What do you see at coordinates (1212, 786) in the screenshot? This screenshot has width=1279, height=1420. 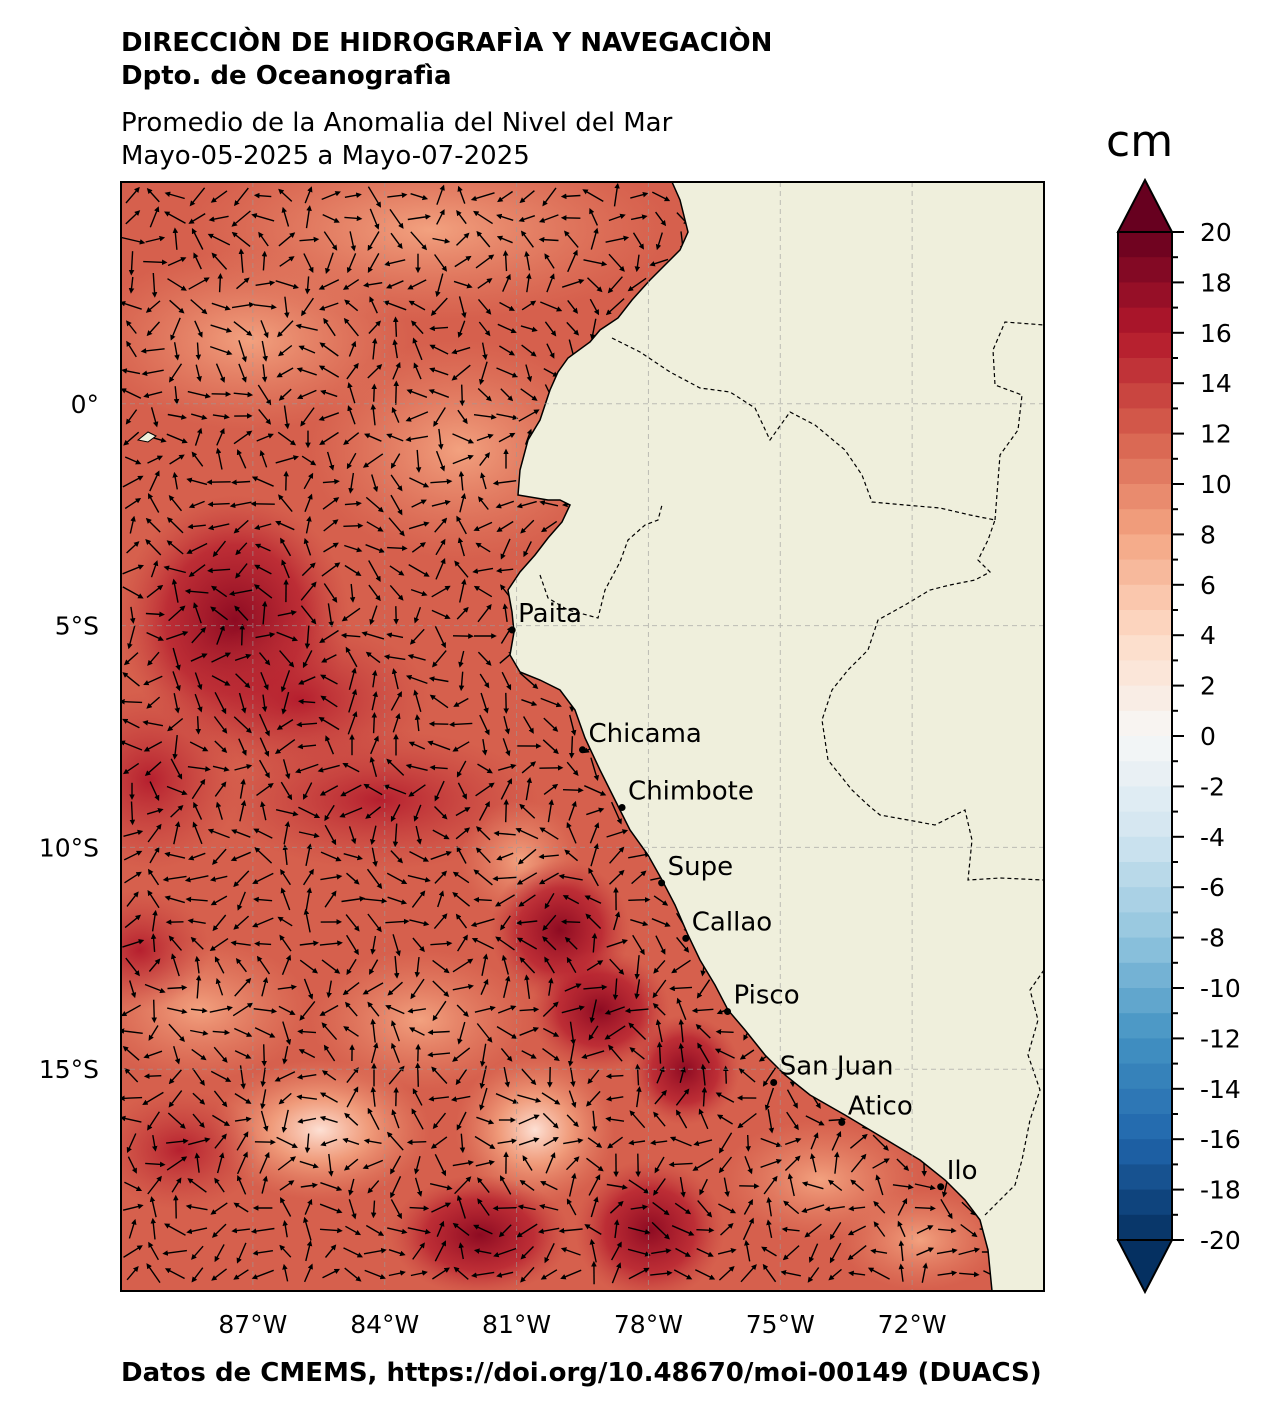 I see `colorbar-tick-label: -2` at bounding box center [1212, 786].